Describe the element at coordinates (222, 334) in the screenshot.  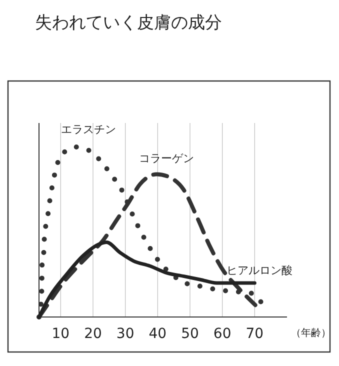
I see `x-tick-label: 60` at that location.